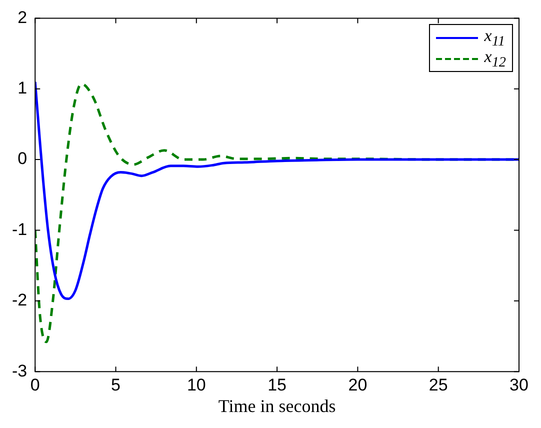 The image size is (541, 428). What do you see at coordinates (115, 384) in the screenshot?
I see `x-tick-label: 5` at bounding box center [115, 384].